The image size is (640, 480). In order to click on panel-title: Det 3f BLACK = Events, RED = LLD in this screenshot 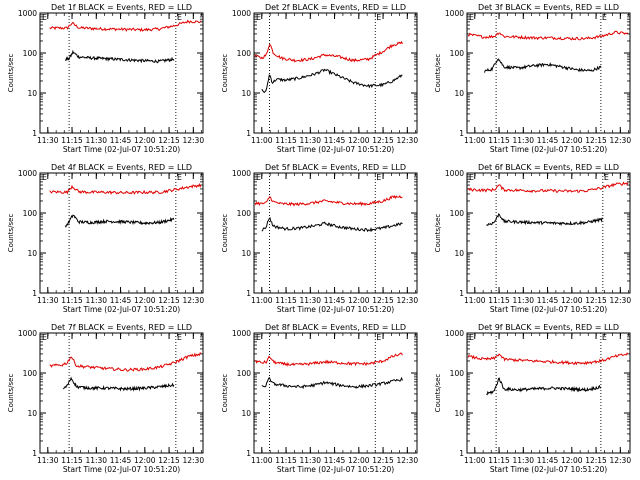, I will do `click(548, 7)`.